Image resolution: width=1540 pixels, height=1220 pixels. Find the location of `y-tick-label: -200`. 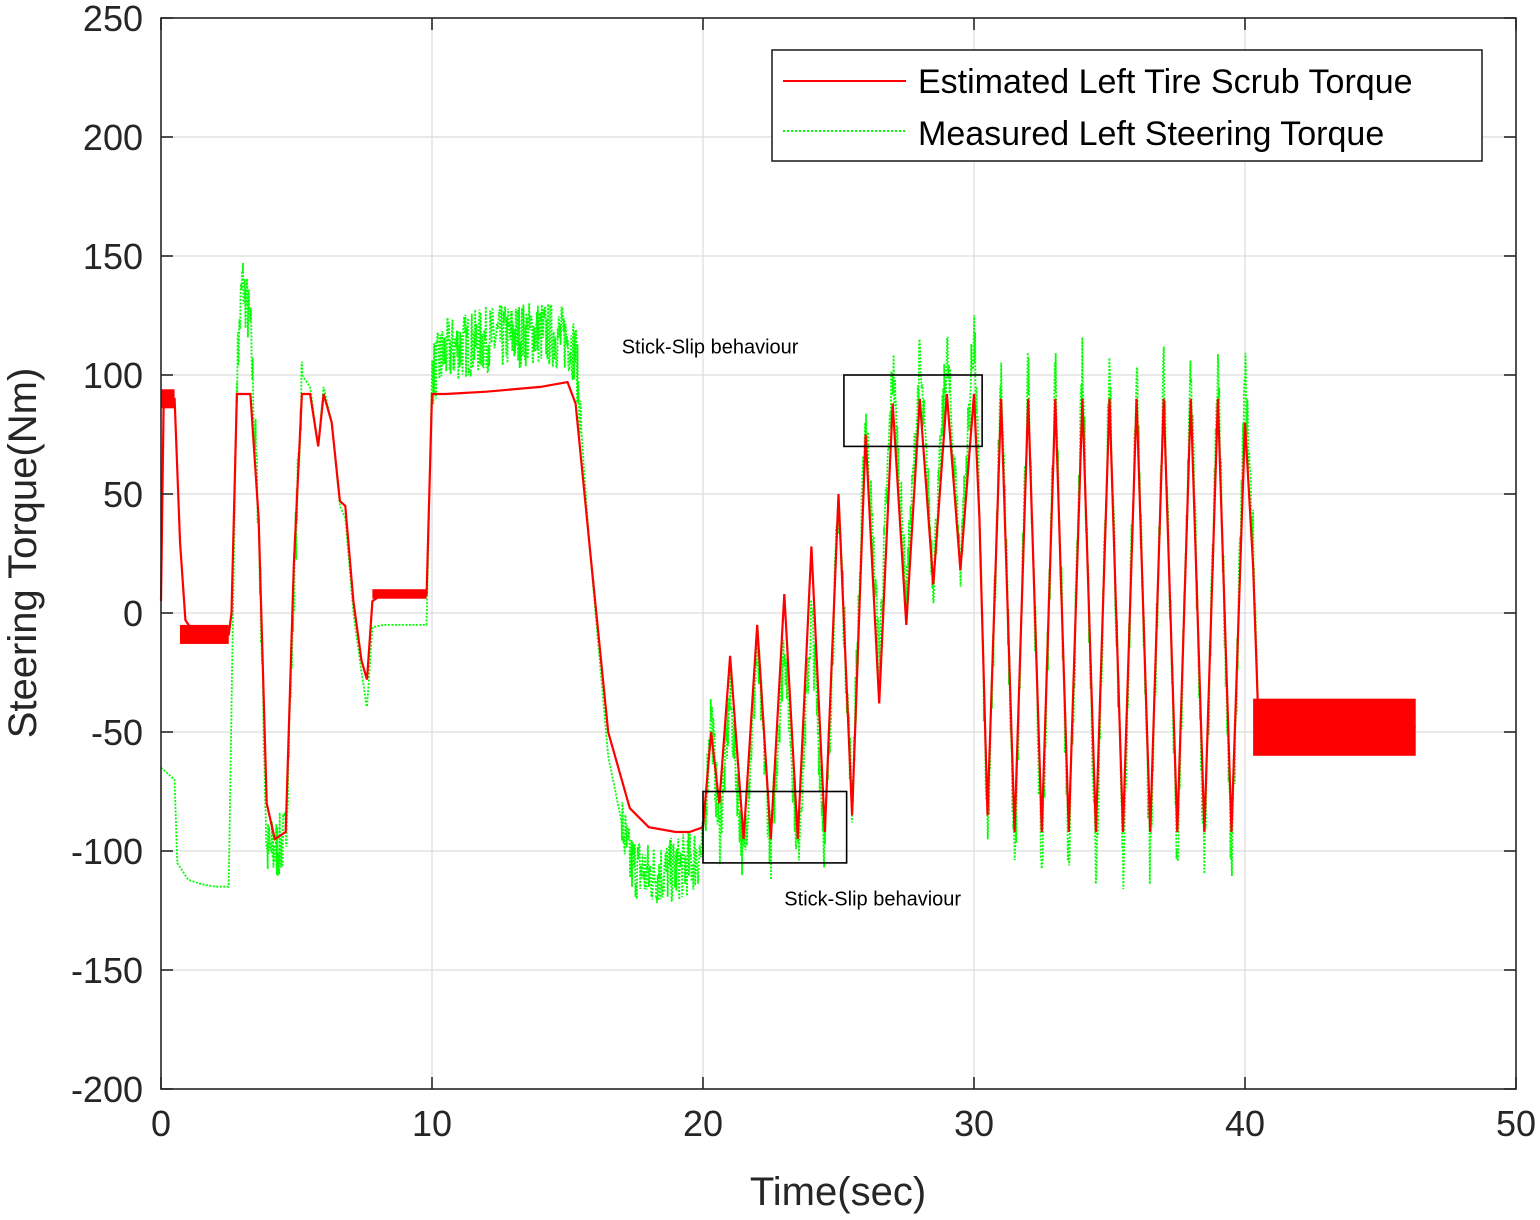

y-tick-label: -200 is located at coordinates (107, 1089).